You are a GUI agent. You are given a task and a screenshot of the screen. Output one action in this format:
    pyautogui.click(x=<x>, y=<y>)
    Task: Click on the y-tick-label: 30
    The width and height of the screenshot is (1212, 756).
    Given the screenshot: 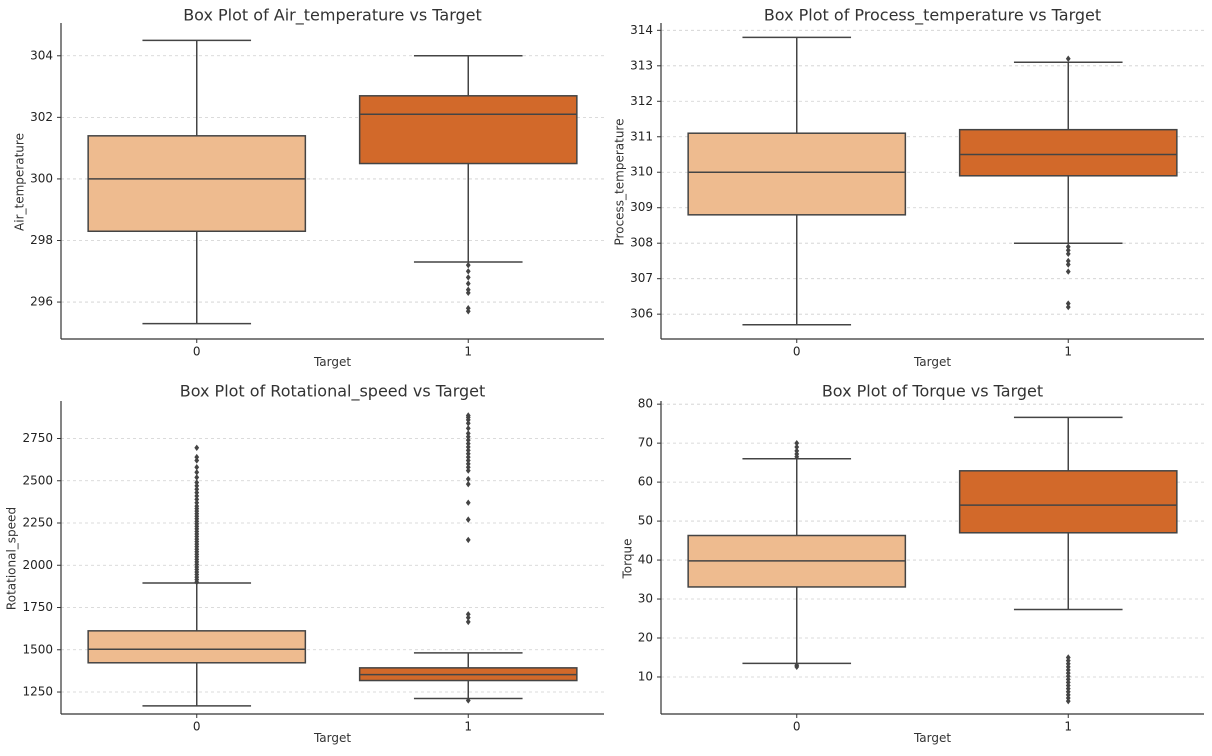 What is the action you would take?
    pyautogui.click(x=645, y=599)
    